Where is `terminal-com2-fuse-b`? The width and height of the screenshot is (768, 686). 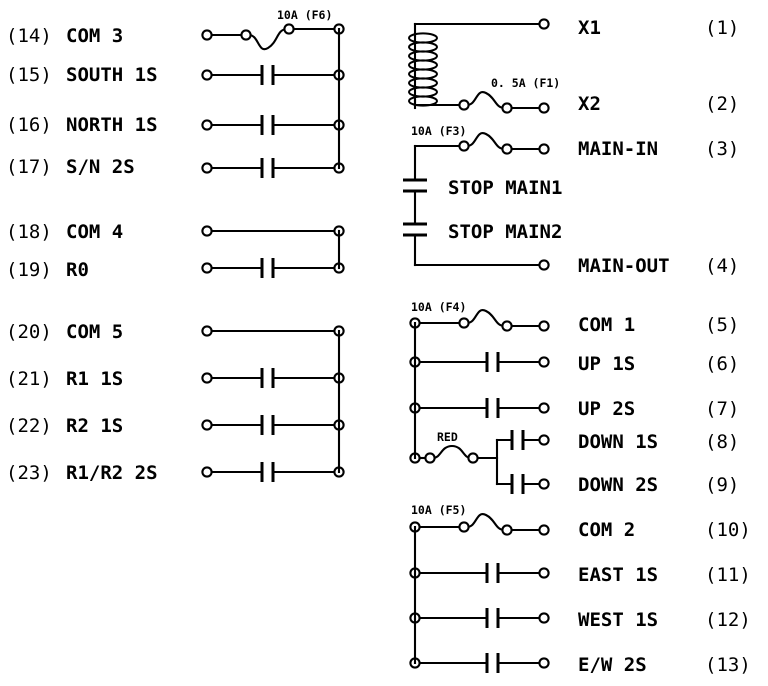 terminal-com2-fuse-b is located at coordinates (507, 530).